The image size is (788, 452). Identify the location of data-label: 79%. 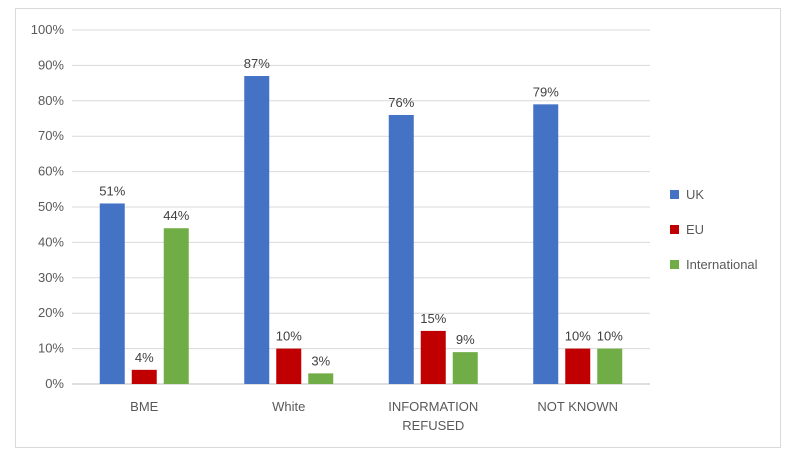
(546, 91).